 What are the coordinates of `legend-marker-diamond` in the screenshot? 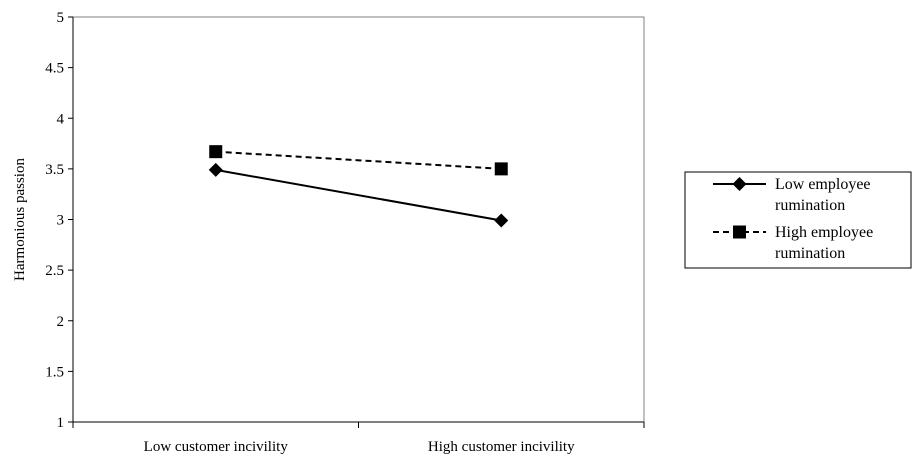 It's located at (739, 184).